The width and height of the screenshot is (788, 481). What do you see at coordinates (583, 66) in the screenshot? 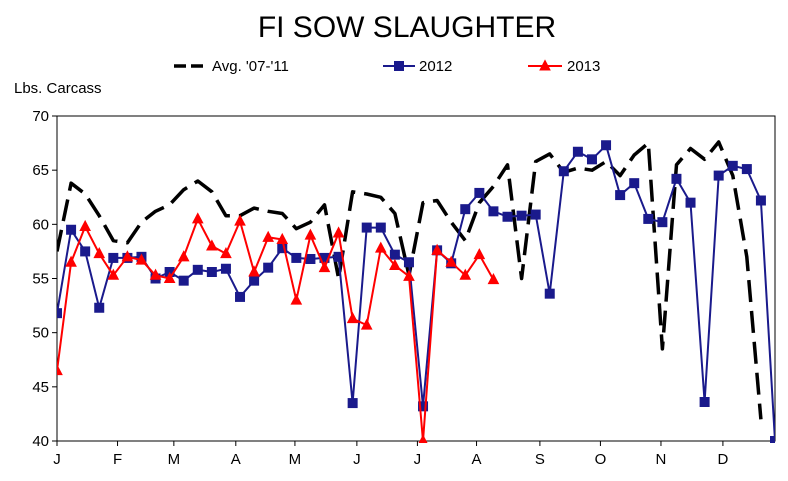
I see `legend-label: 2013` at bounding box center [583, 66].